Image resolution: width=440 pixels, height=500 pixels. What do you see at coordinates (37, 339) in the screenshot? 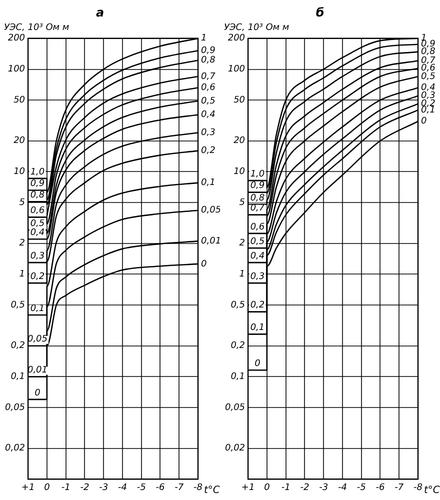
I see `series-label: 0,05` at bounding box center [37, 339].